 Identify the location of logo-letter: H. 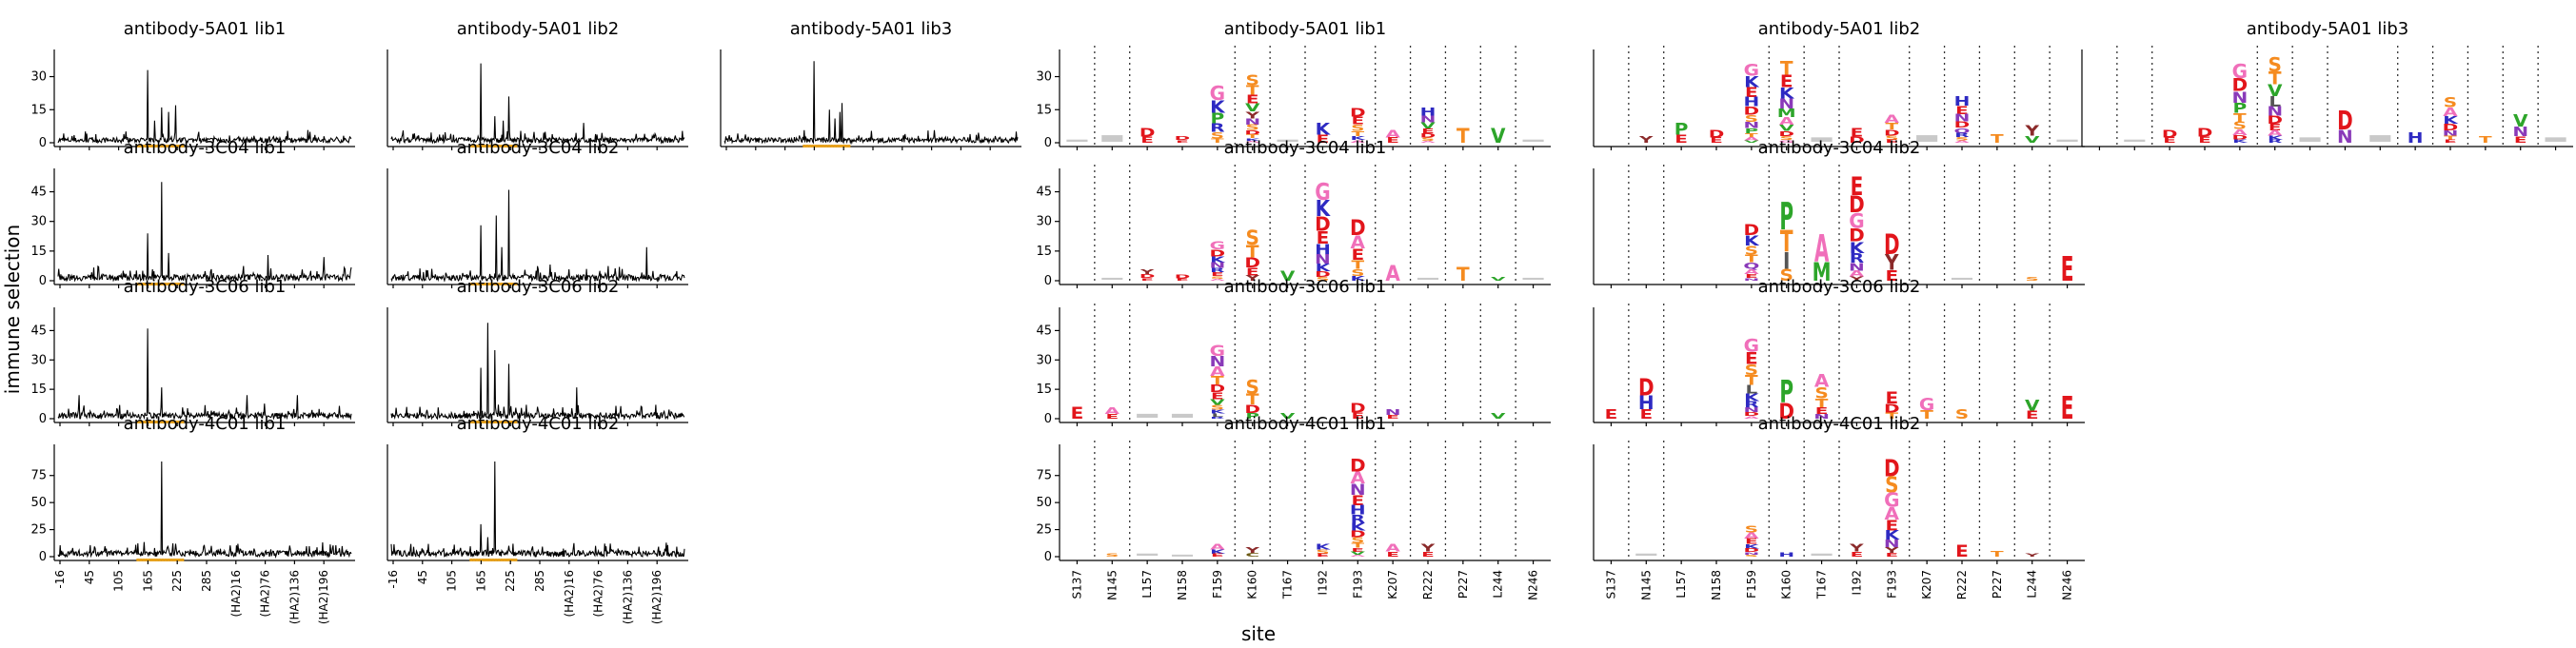
(1428, 112).